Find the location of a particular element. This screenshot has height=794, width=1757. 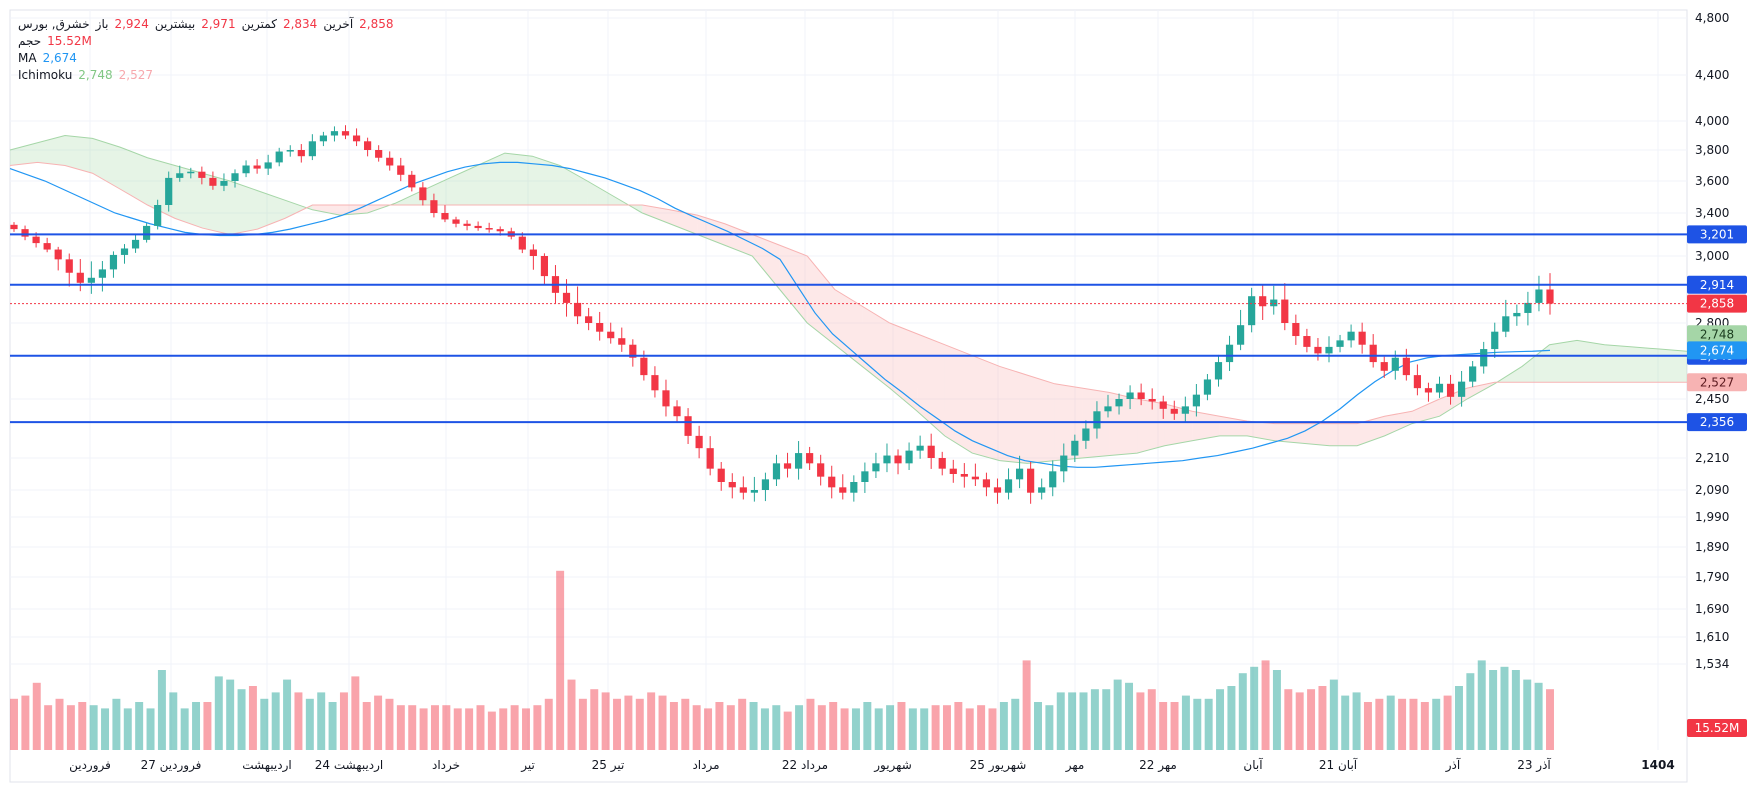

time-tick-label: آبان is located at coordinates (1253, 764).